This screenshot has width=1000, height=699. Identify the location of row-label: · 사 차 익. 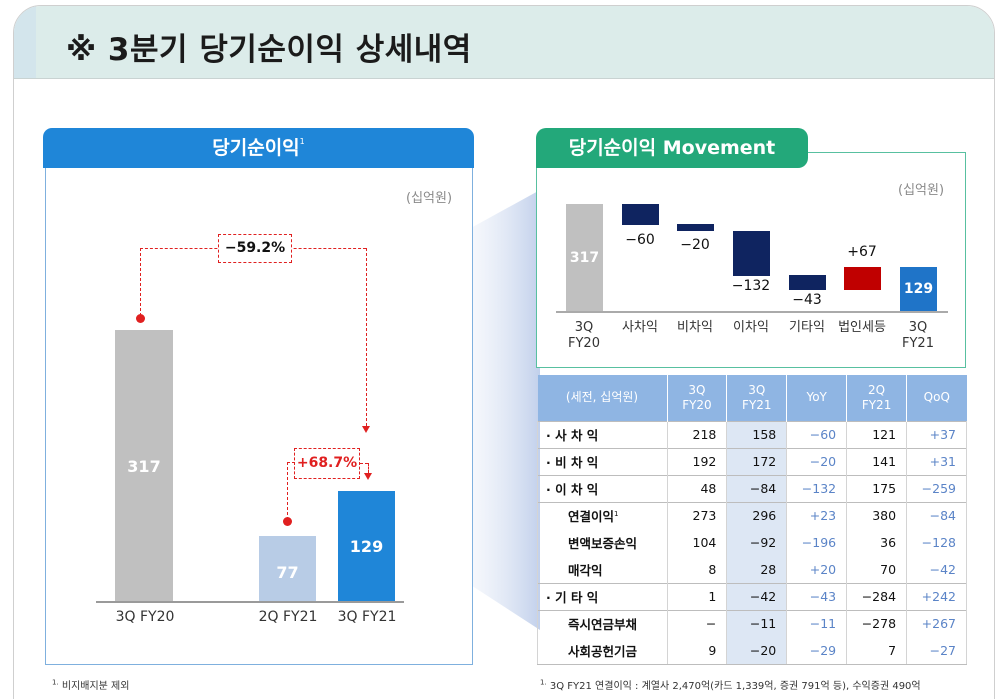
(602, 434).